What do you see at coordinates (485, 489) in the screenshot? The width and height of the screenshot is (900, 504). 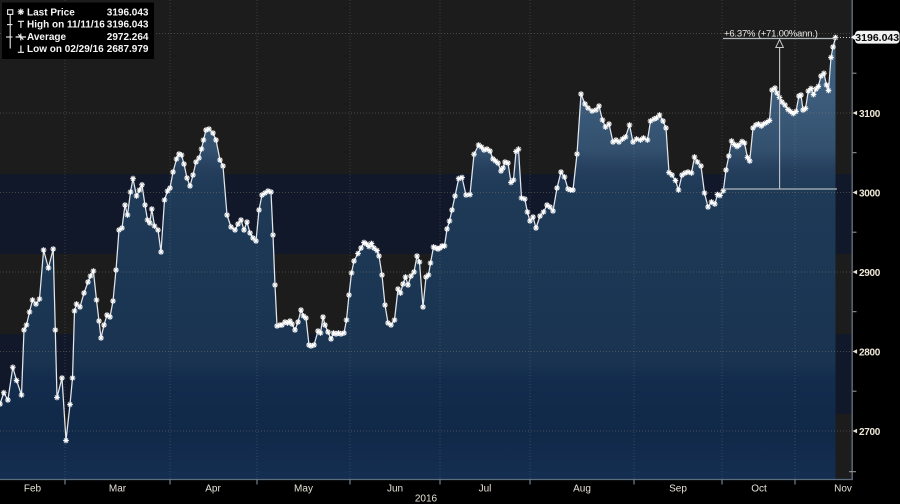 I see `svg-text: Jul` at bounding box center [485, 489].